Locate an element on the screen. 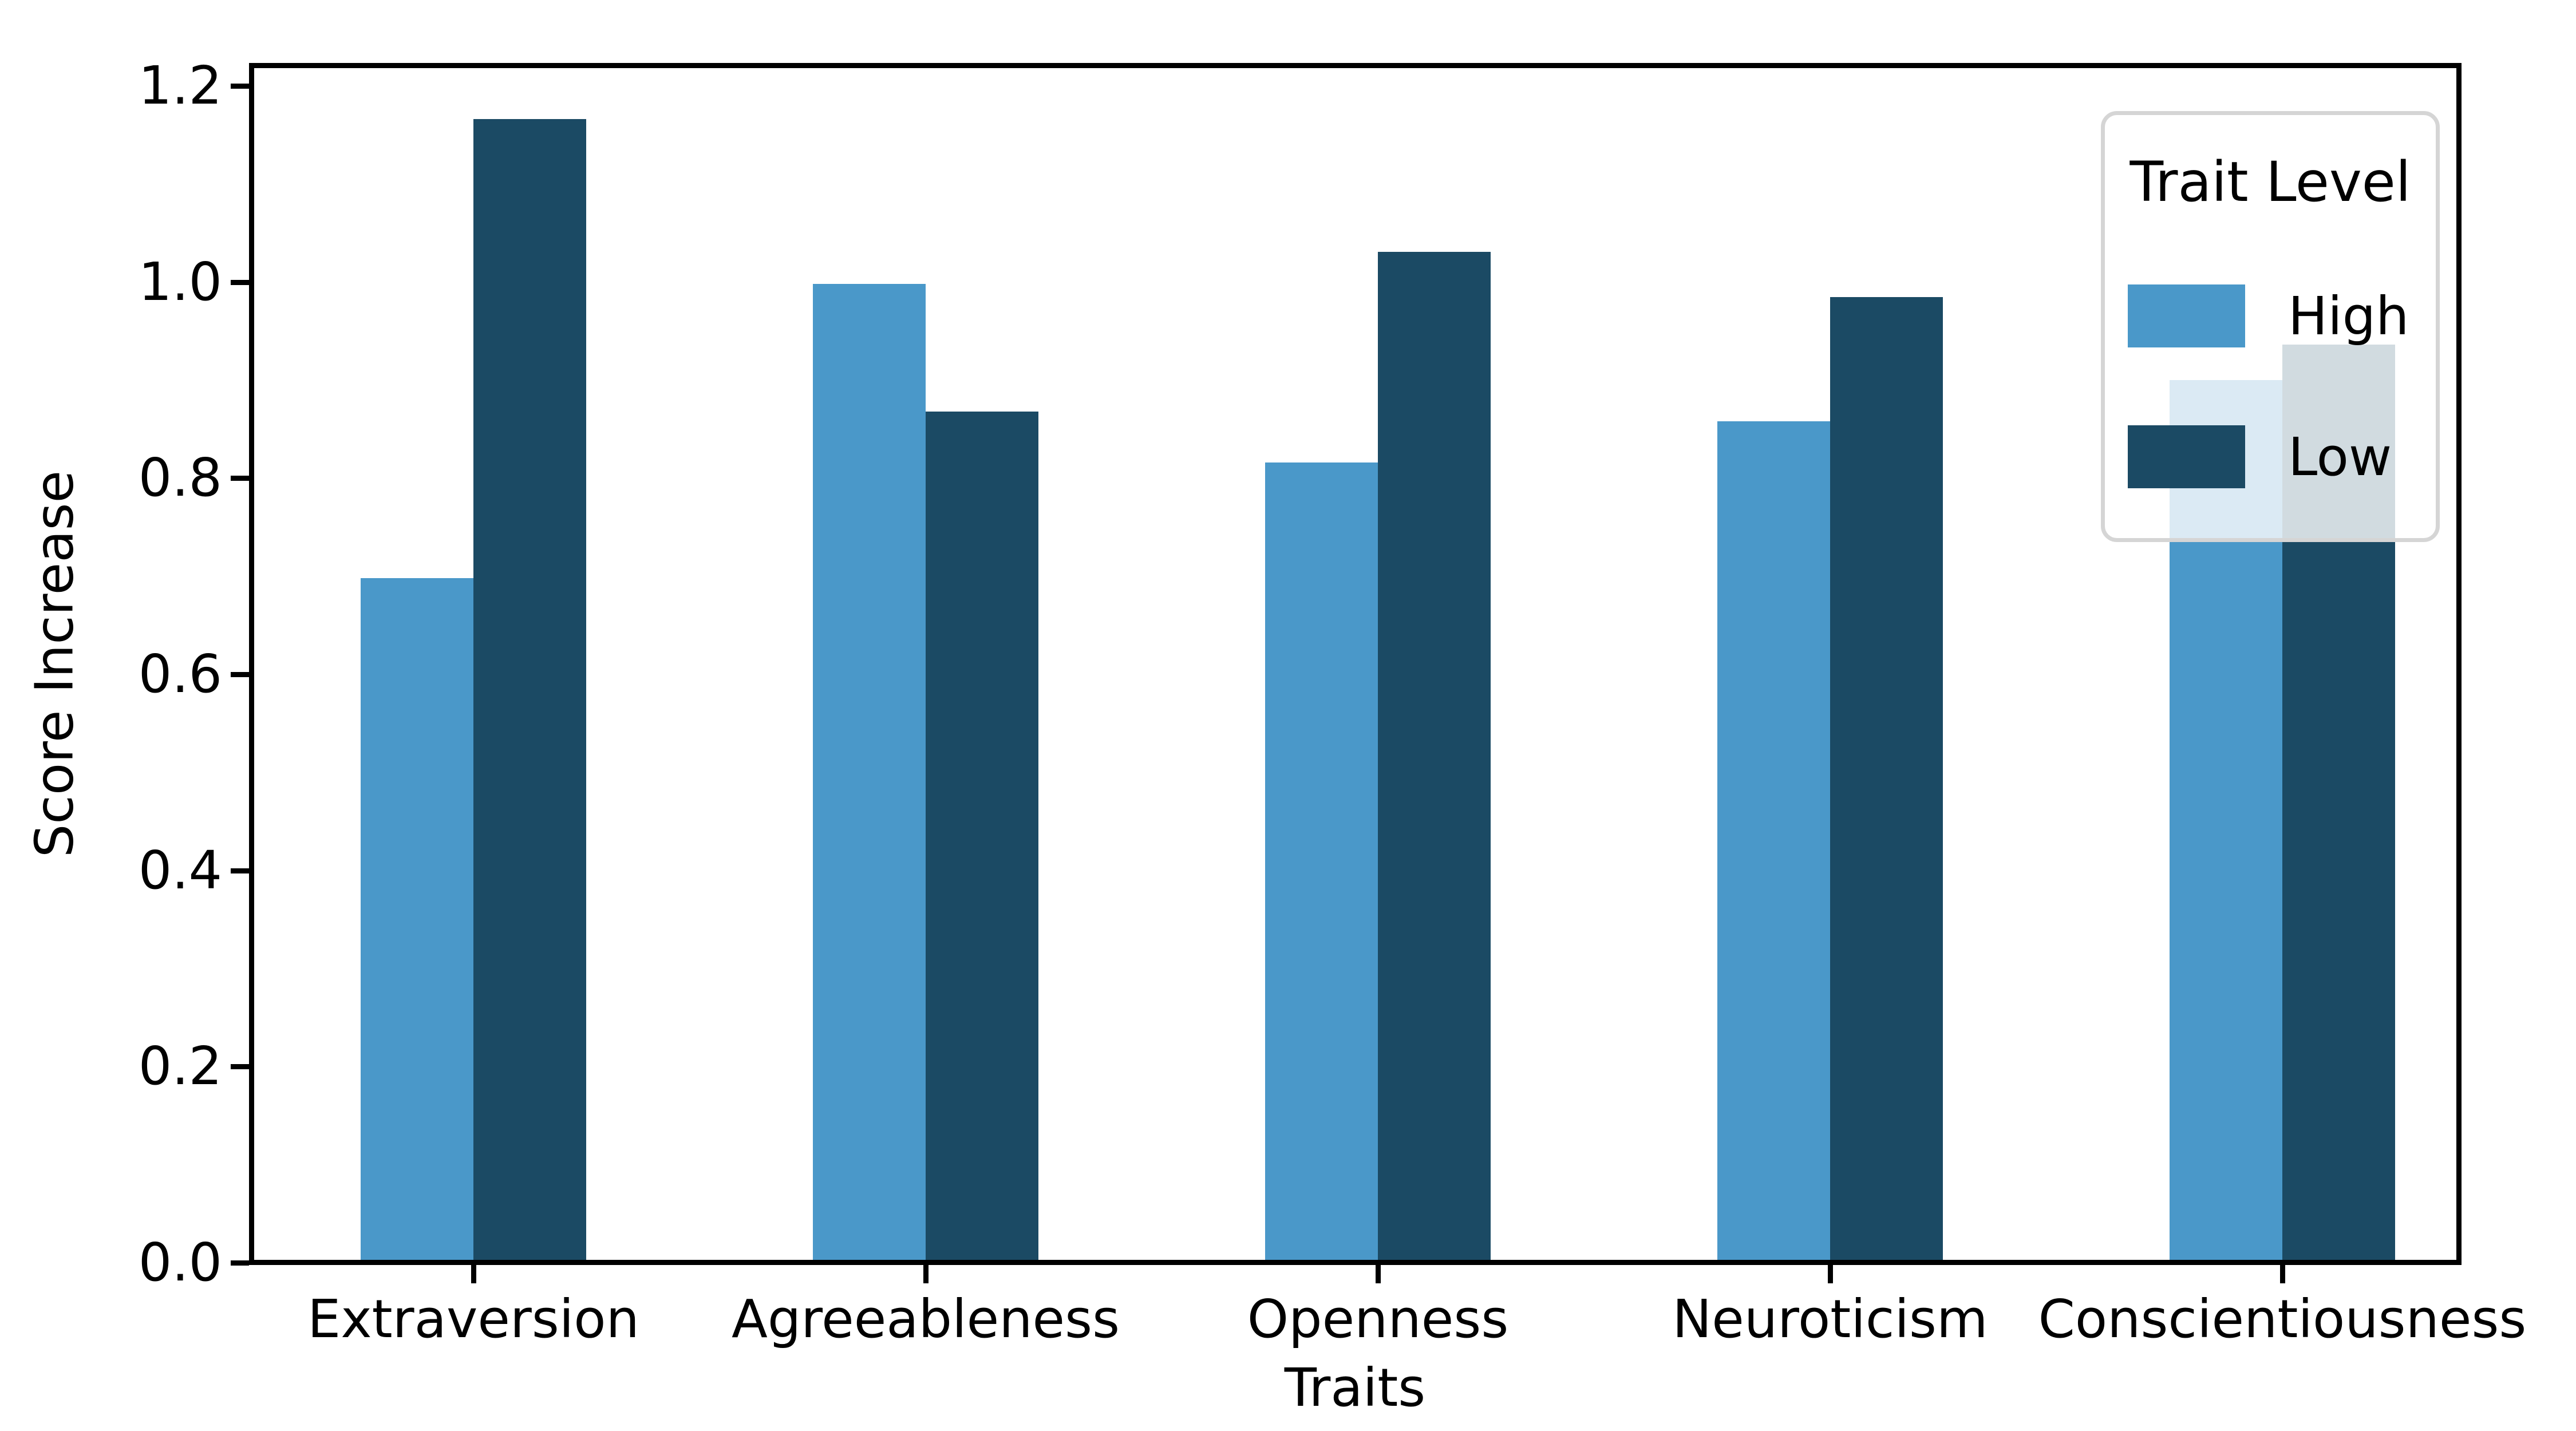 This screenshot has height=1431, width=2576. legend-item-high: High is located at coordinates (2270, 316).